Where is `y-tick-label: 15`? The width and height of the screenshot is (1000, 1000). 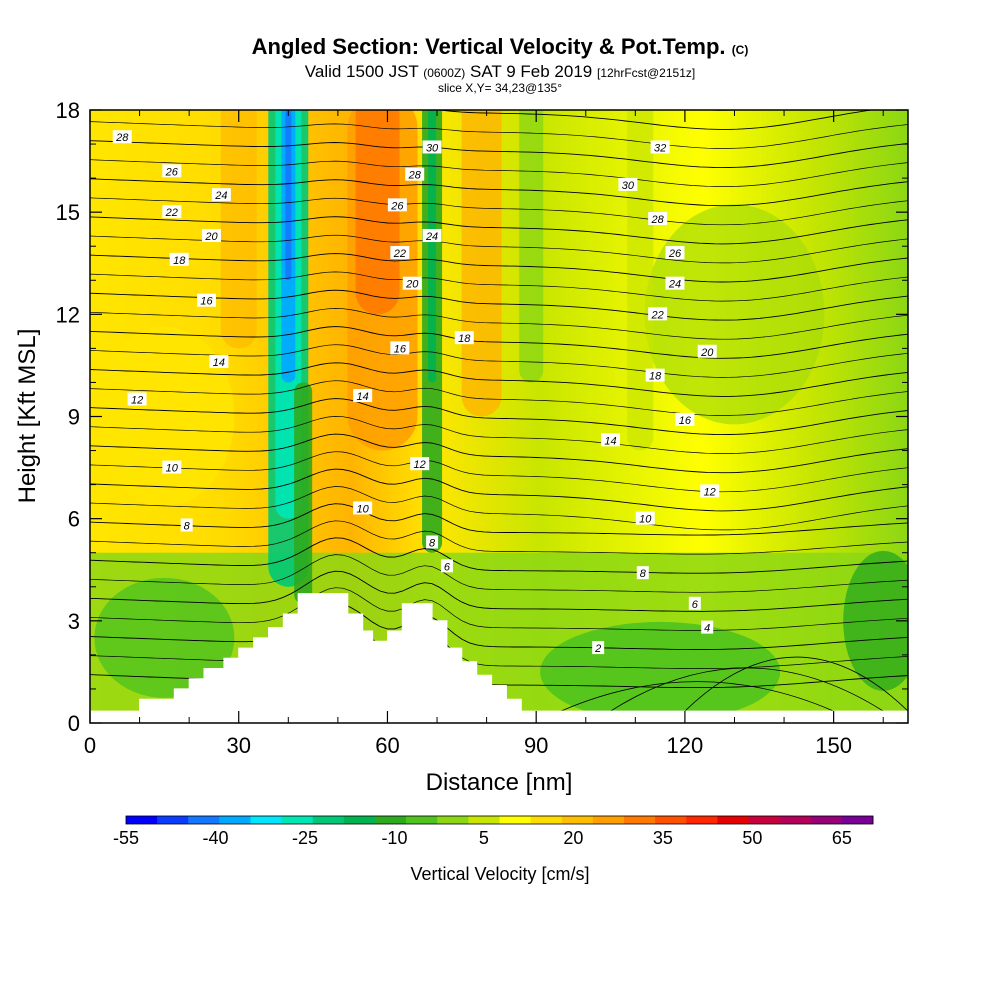 y-tick-label: 15 is located at coordinates (68, 212).